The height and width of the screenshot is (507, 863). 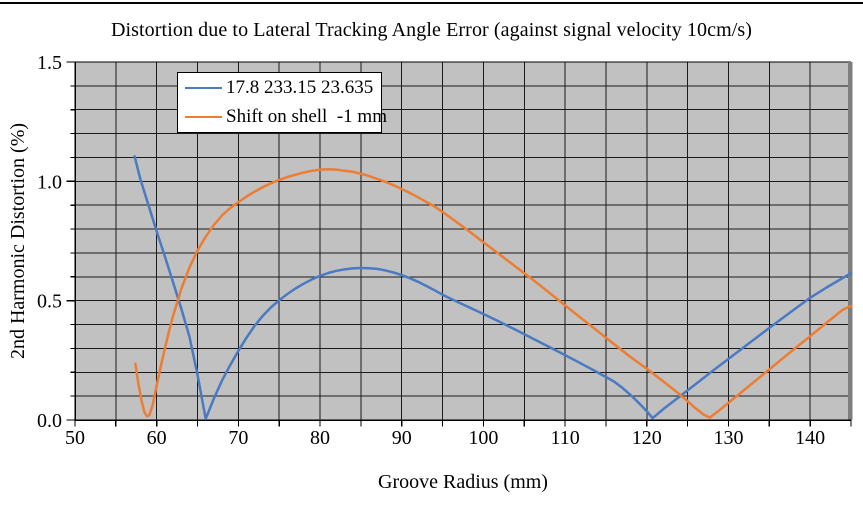 What do you see at coordinates (463, 482) in the screenshot?
I see `x-axis-title: Groove Radius (mm)` at bounding box center [463, 482].